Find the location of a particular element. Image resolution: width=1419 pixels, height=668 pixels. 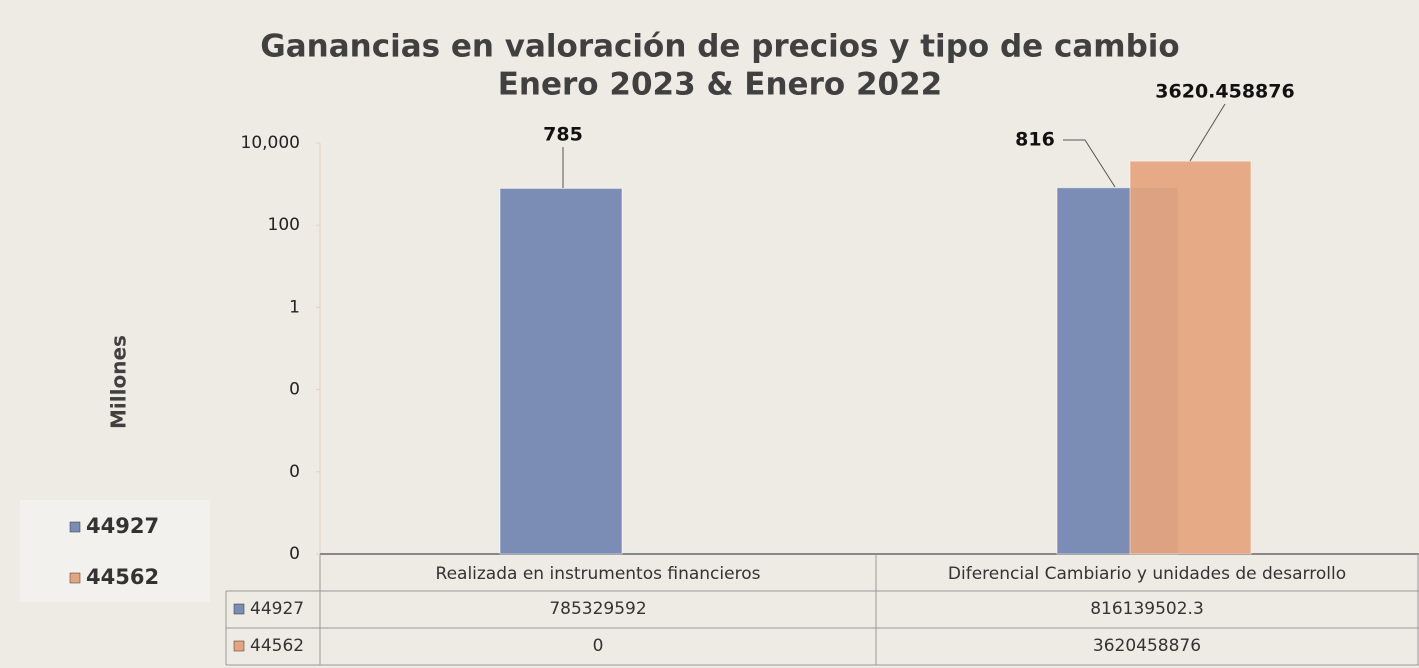

data-label: 3620.458876 is located at coordinates (1224, 92).